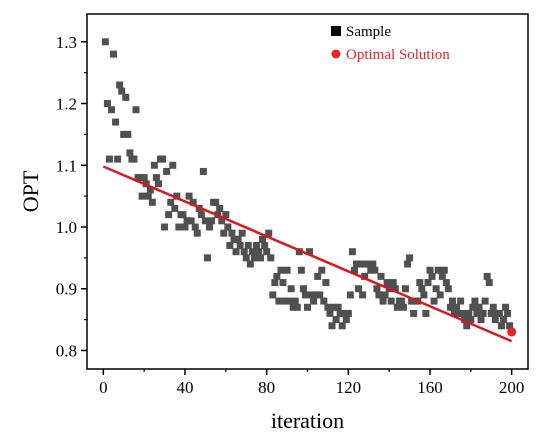 This screenshot has width=550, height=442. I want to click on y-tick-label: 1.1, so click(66, 165).